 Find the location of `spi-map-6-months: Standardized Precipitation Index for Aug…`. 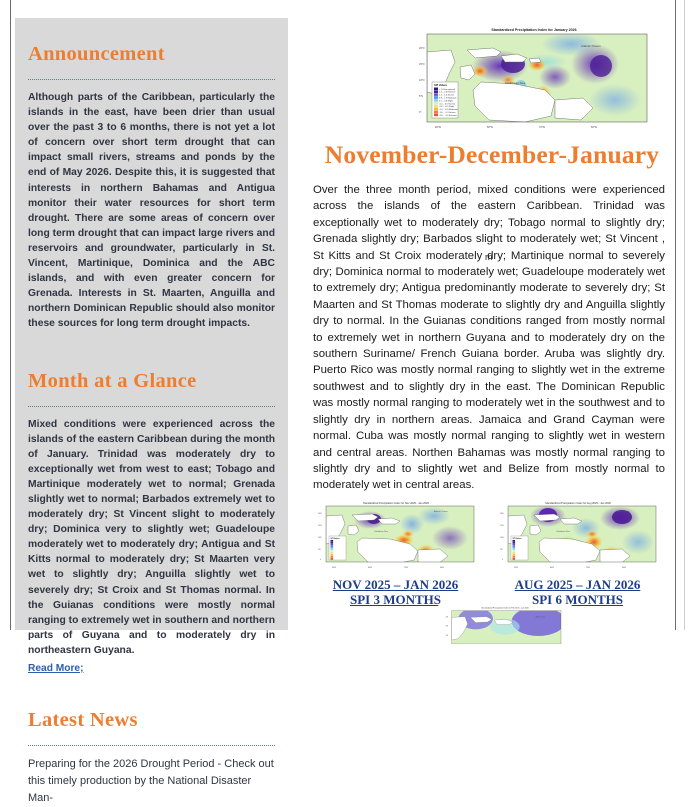

spi-map-6-months: Standardized Precipitation Index for Aug… is located at coordinates (577, 552).